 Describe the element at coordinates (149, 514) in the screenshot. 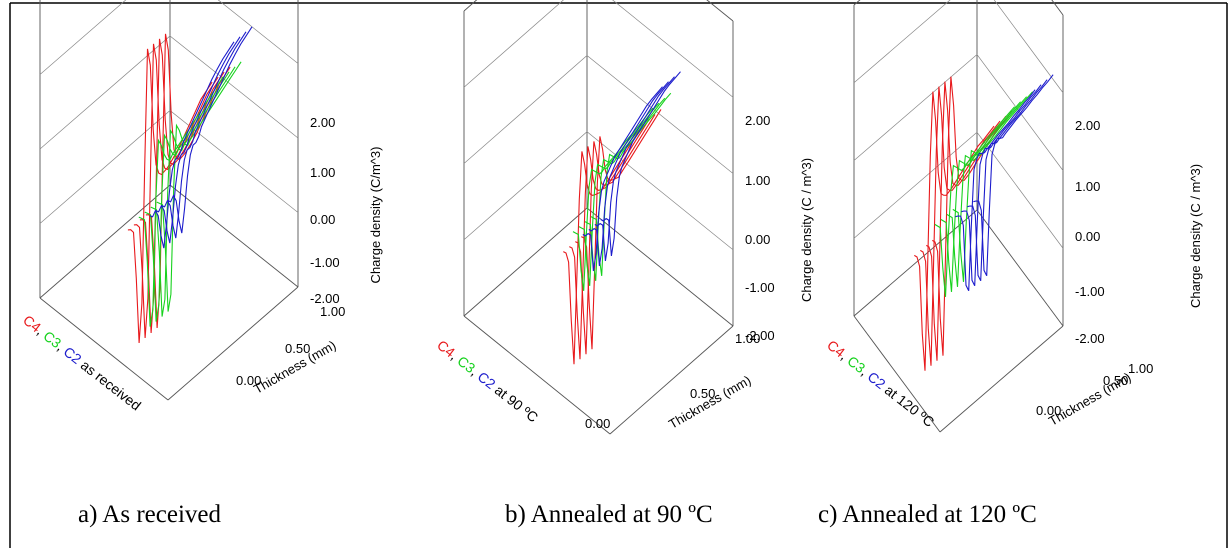

I see `caption-a: a) As received` at that location.